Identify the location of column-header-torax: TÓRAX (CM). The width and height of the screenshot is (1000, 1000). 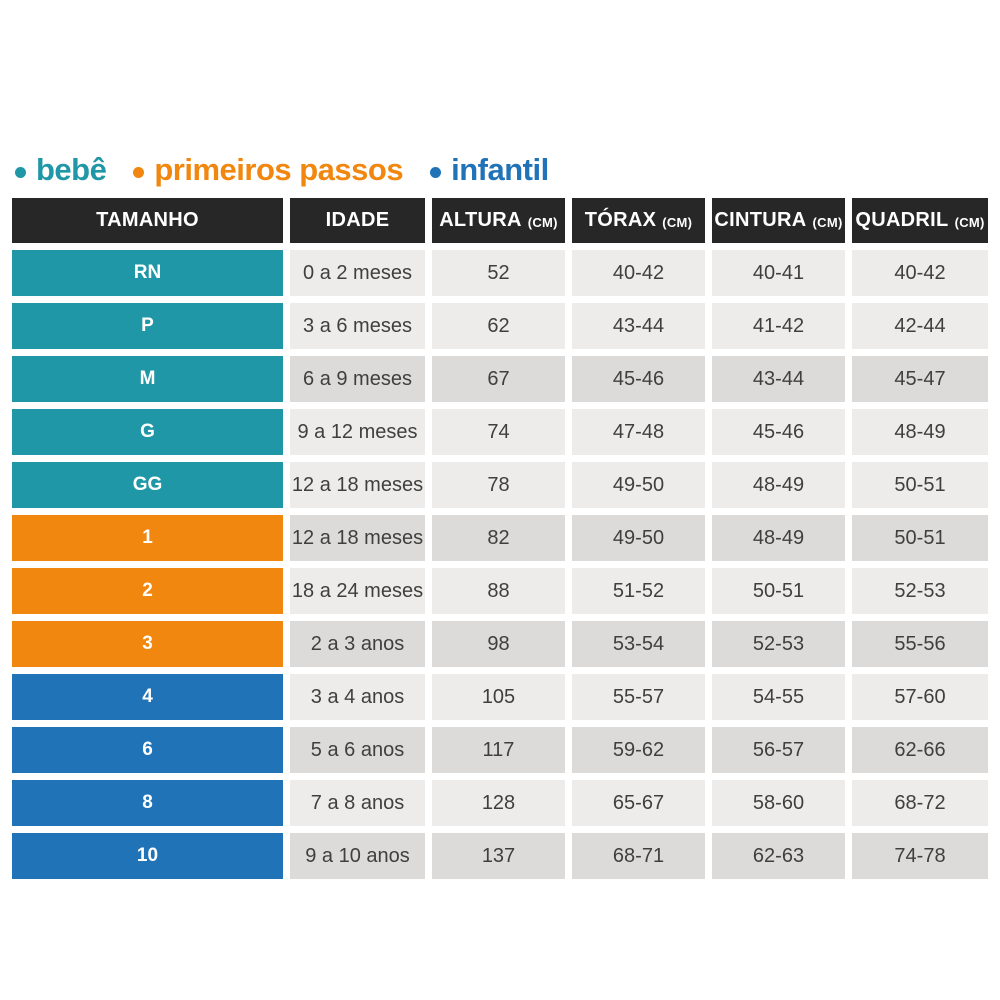
(638, 220).